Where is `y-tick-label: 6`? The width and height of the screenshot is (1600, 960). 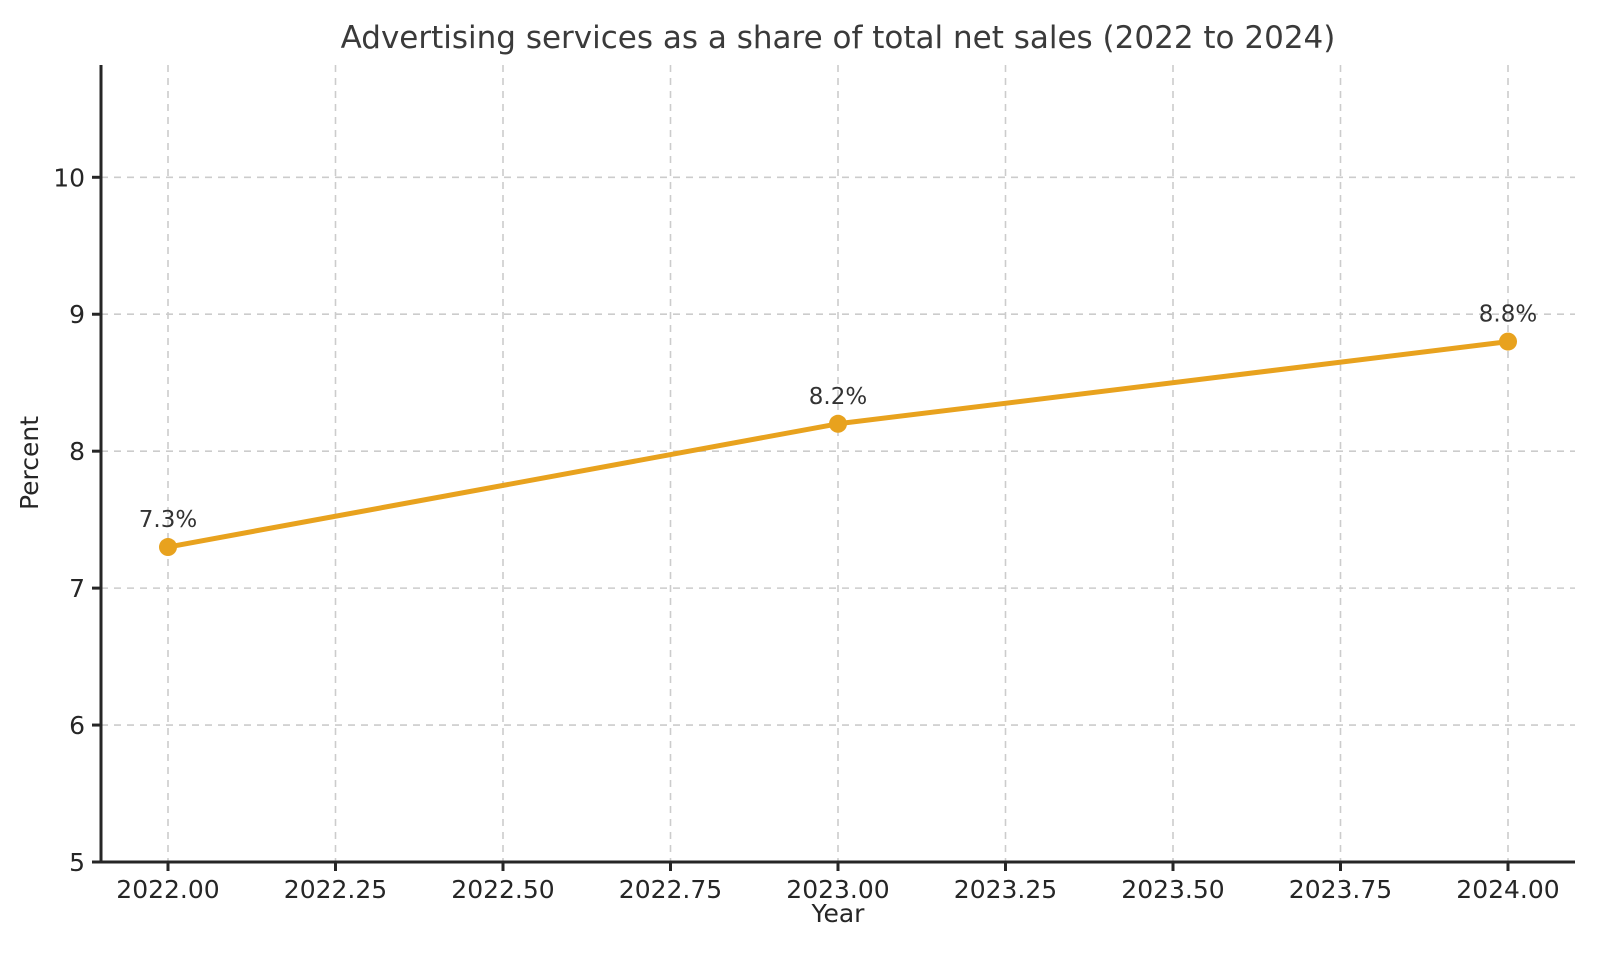
y-tick-label: 6 is located at coordinates (77, 725).